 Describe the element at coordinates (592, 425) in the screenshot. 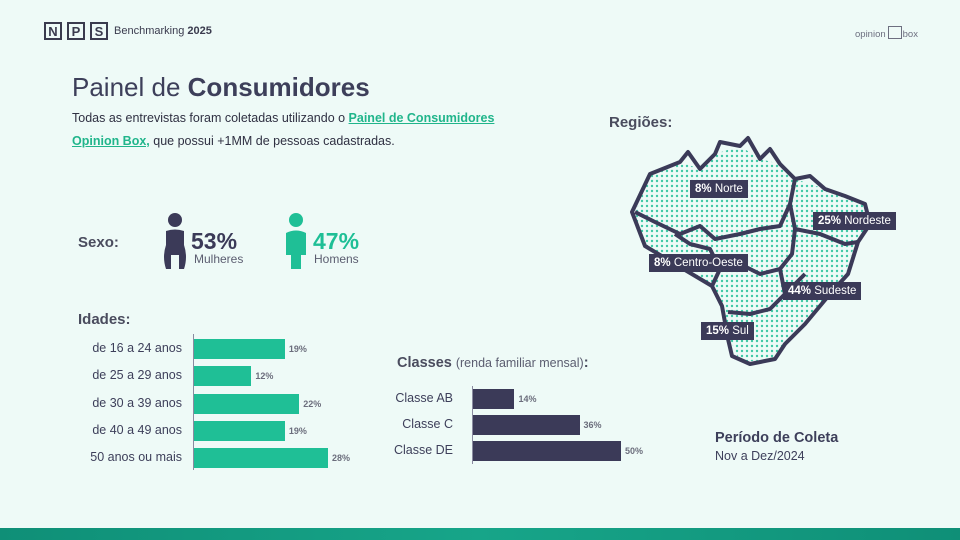

I see `class-value: 36%` at that location.